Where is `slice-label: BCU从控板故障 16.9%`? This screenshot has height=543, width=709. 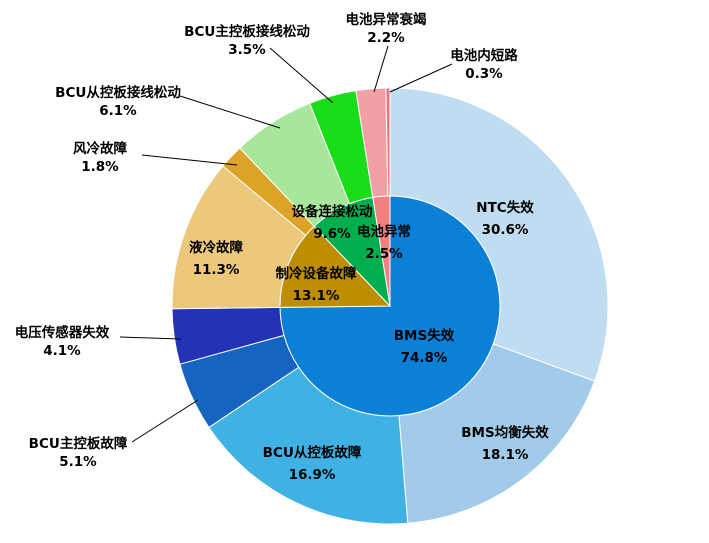
slice-label: BCU从控板故障 16.9% is located at coordinates (312, 463).